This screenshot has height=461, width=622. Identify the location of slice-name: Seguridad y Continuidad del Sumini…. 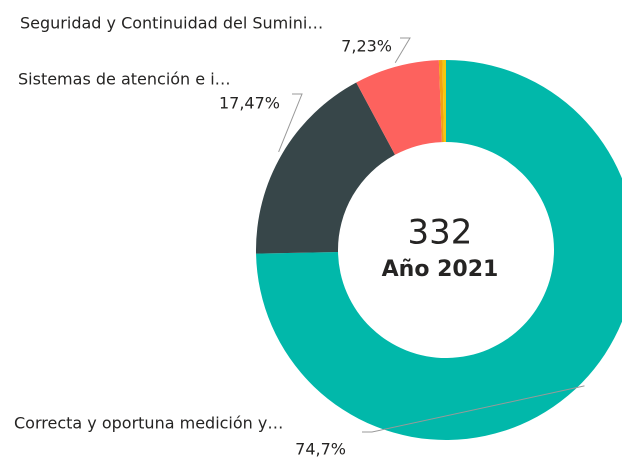
(171, 23).